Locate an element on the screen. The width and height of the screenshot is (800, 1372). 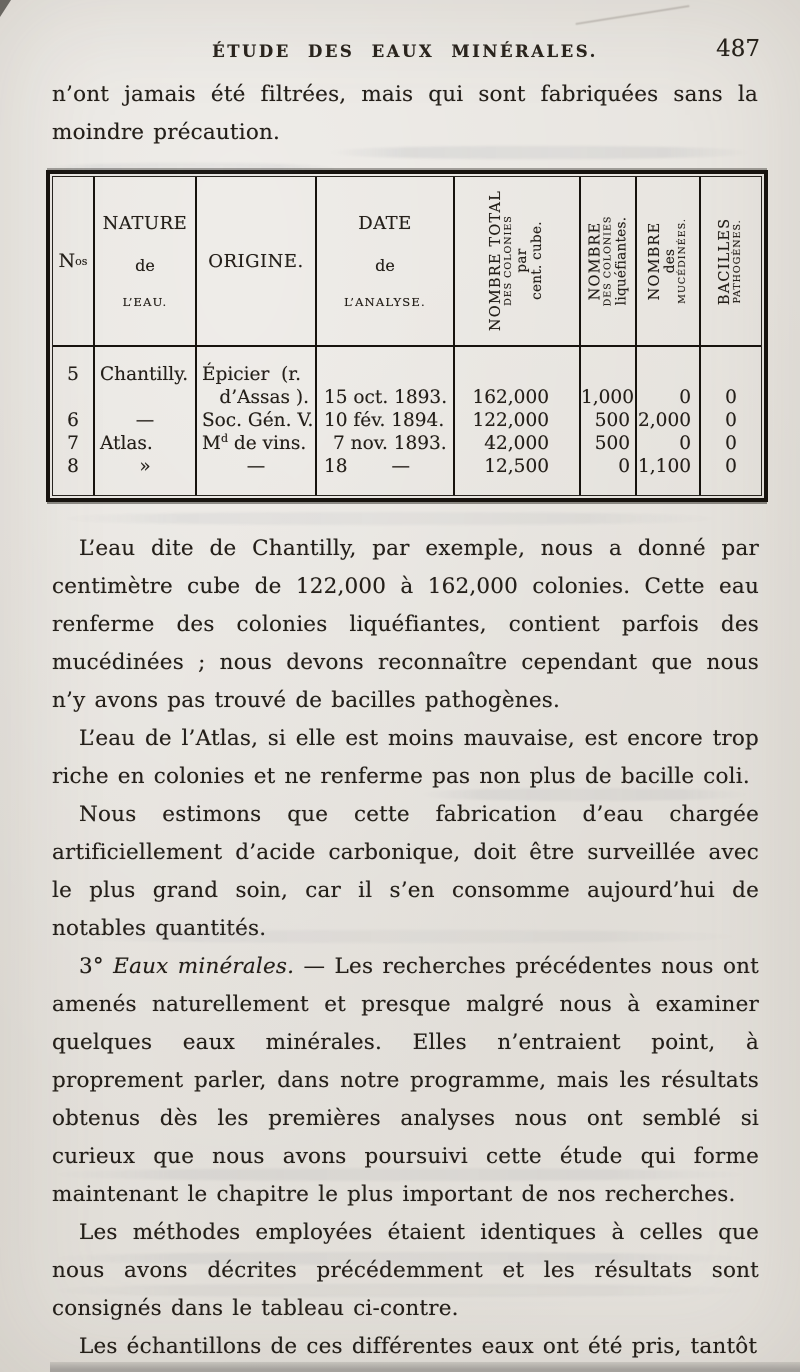
section-title-italic: Eaux minérales. is located at coordinates (204, 966).